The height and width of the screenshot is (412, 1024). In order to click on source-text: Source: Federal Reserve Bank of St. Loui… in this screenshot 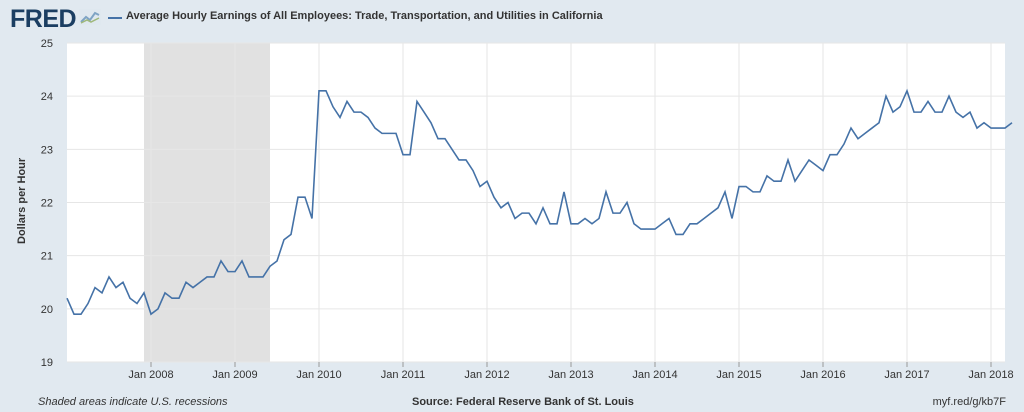, I will do `click(523, 402)`.